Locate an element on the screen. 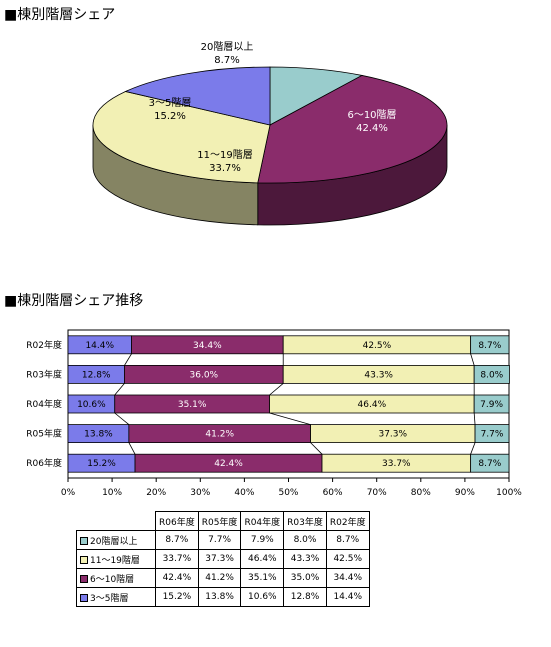 Image resolution: width=551 pixels, height=647 pixels. pie-label-value: 15.2% is located at coordinates (170, 116).